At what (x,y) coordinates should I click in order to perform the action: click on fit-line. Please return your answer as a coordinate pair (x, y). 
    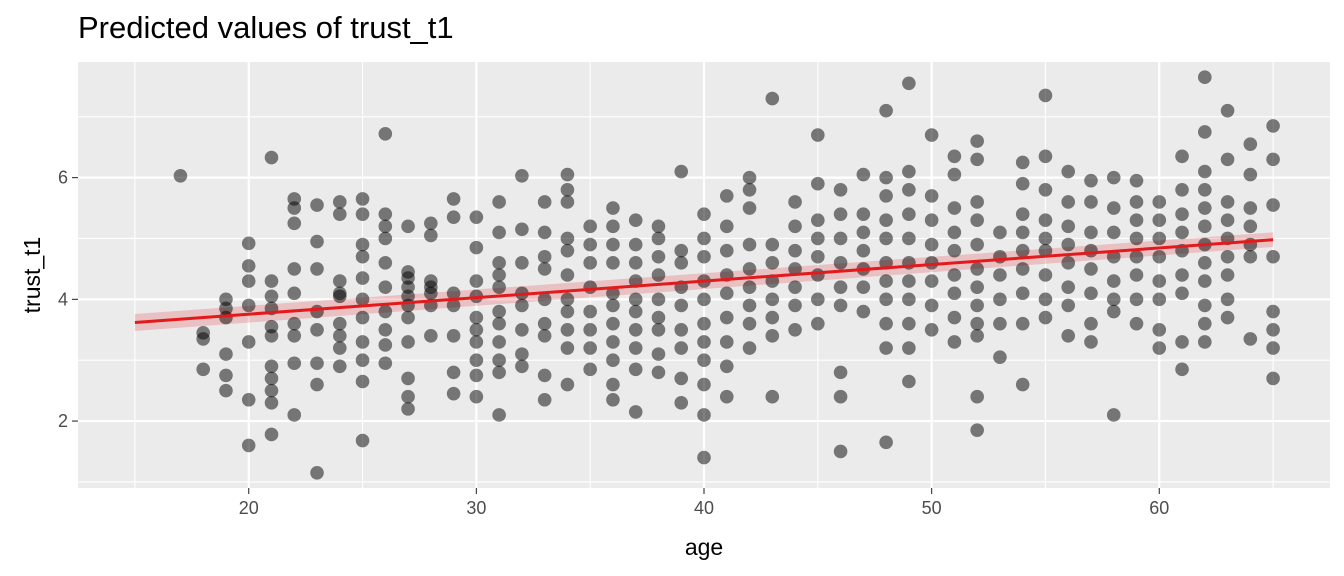
    Looking at the image, I should click on (704, 281).